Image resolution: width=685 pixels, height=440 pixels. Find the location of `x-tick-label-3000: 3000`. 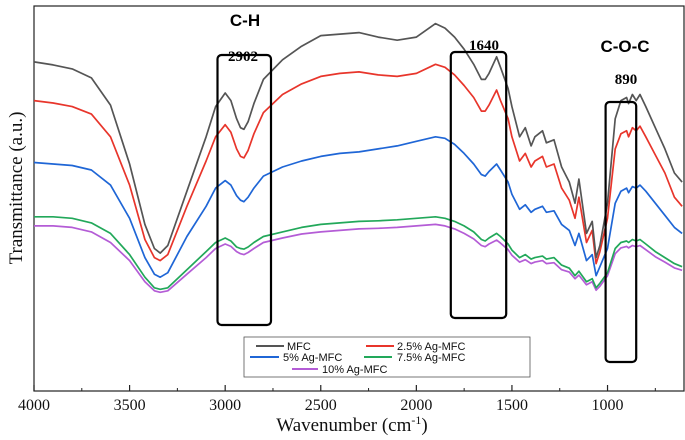

x-tick-label-3000: 3000 is located at coordinates (225, 405).